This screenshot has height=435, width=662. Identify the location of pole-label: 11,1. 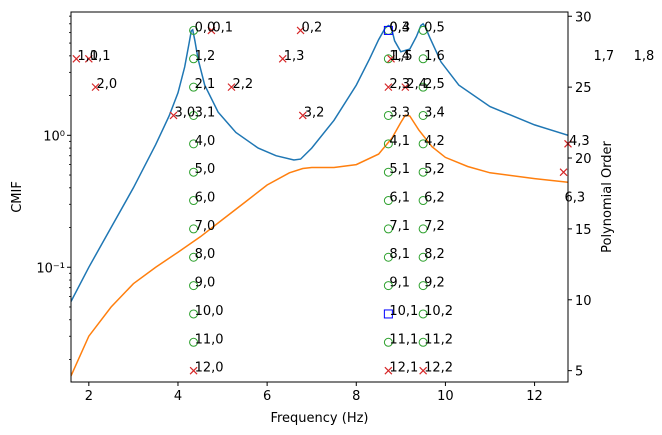
(403, 339).